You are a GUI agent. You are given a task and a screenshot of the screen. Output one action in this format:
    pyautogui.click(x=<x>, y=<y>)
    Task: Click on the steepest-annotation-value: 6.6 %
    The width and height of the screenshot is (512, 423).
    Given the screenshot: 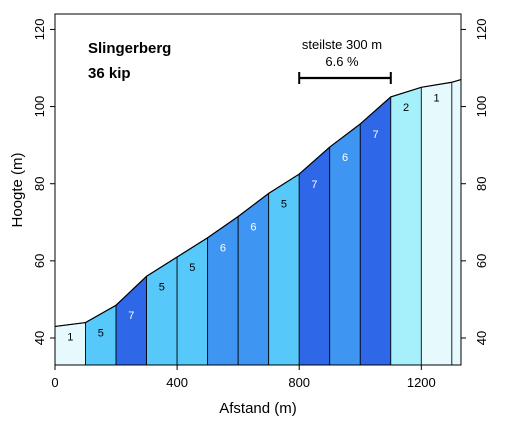 What is the action you would take?
    pyautogui.click(x=342, y=61)
    